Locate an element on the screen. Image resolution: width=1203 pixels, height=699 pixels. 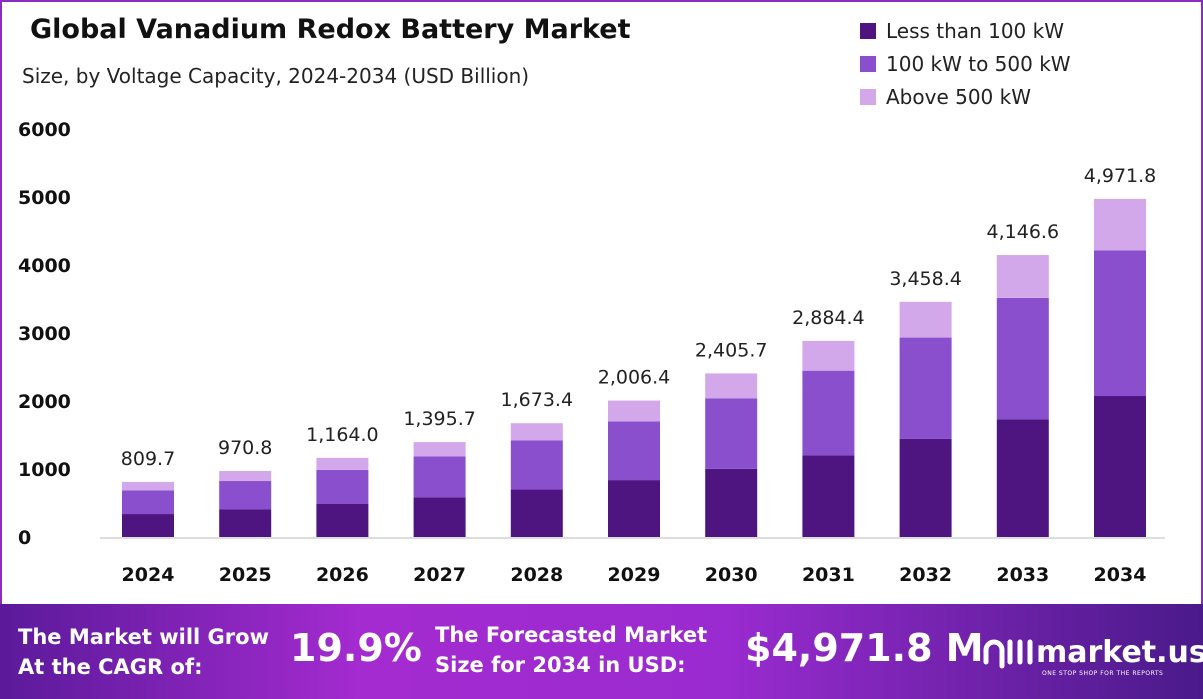
x-tick-label: 2027 is located at coordinates (439, 575).